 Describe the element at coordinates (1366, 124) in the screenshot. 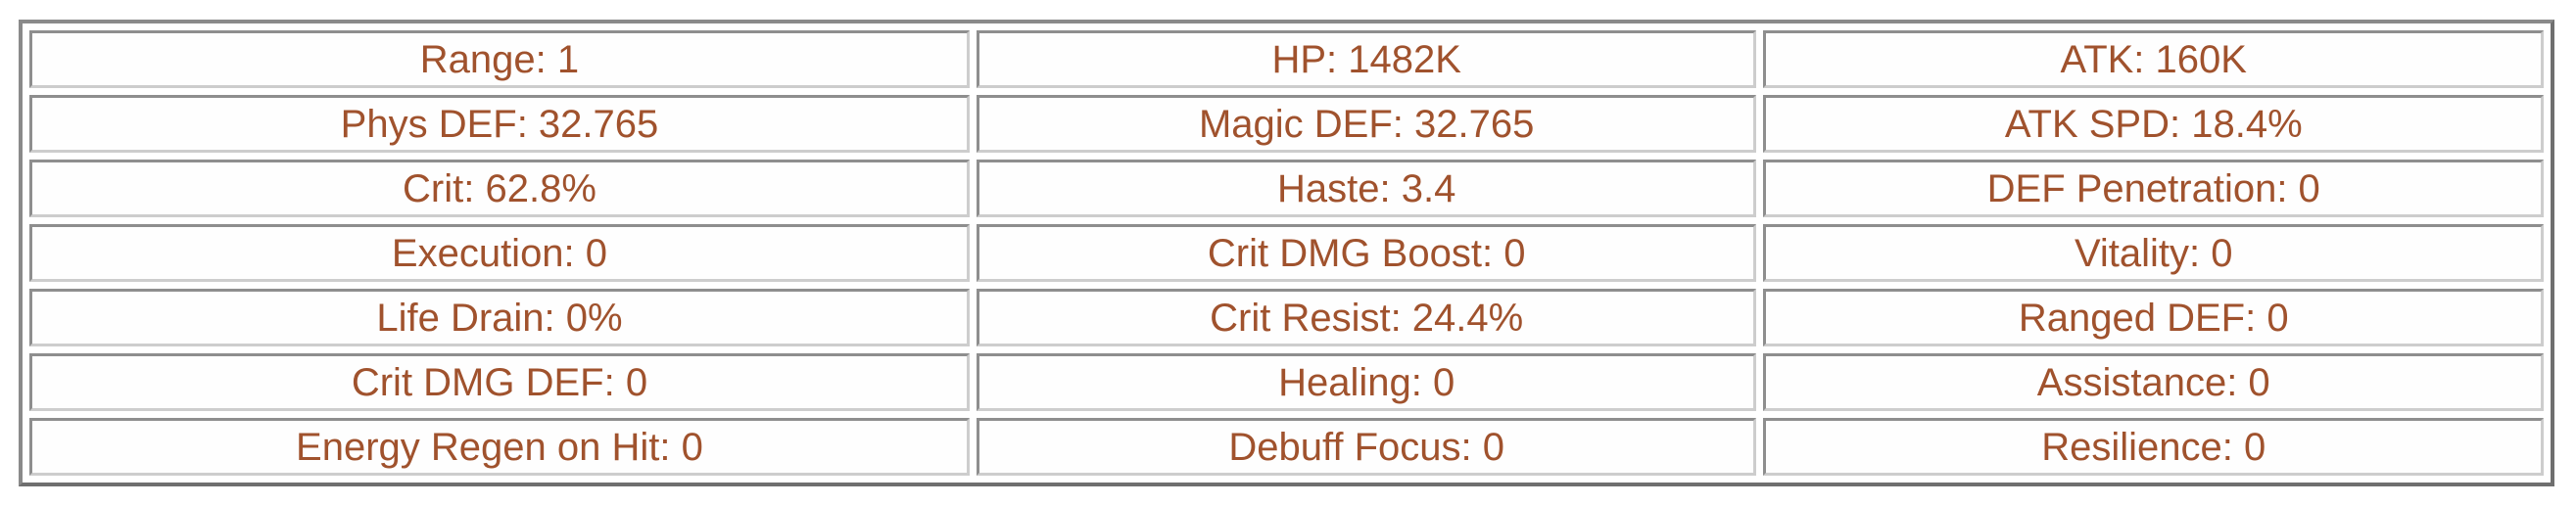

I see `stat-magic-def: Magic DEF: 32.765` at that location.